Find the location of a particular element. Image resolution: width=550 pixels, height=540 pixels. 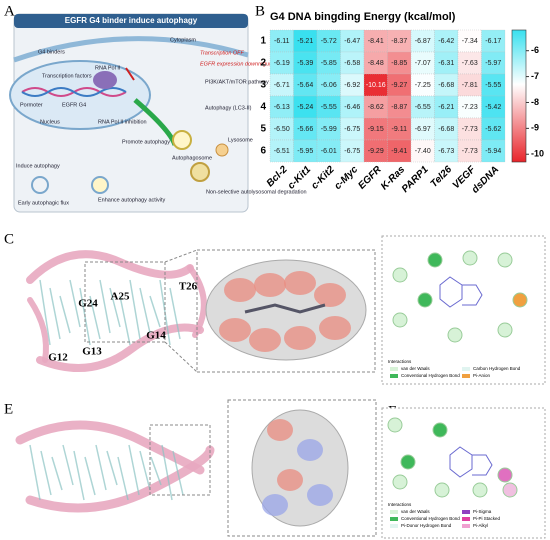

cell-label: -5.72 is located at coordinates (329, 41).